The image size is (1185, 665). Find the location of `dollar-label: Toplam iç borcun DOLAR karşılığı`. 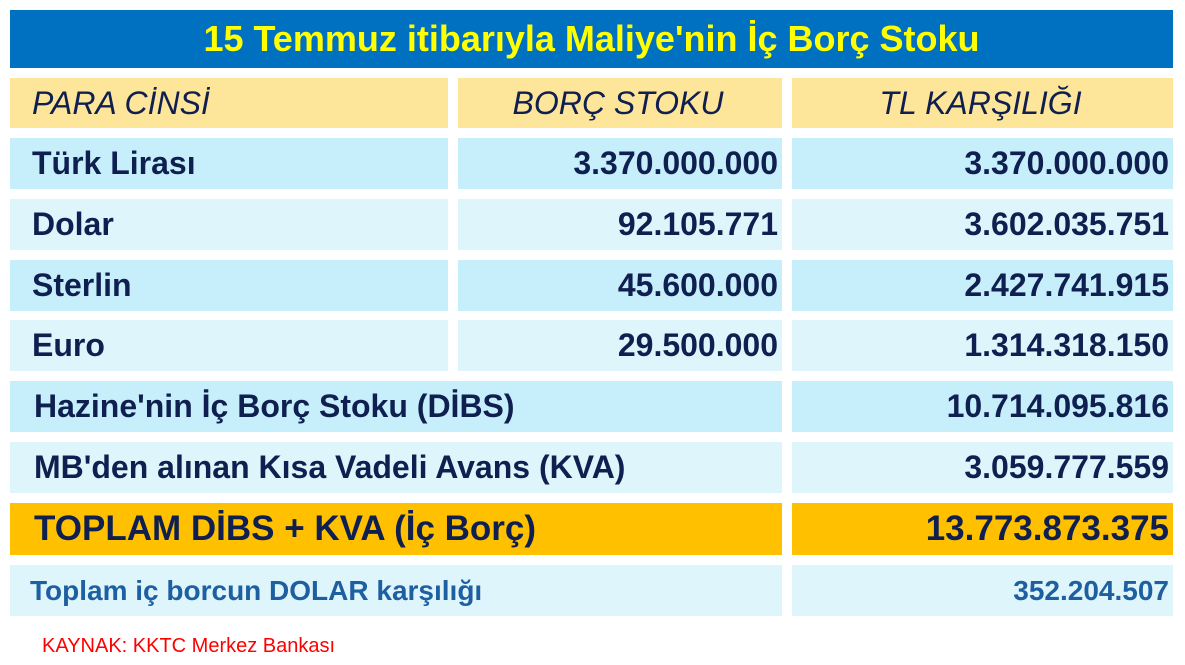

dollar-label: Toplam iç borcun DOLAR karşılığı is located at coordinates (396, 590).